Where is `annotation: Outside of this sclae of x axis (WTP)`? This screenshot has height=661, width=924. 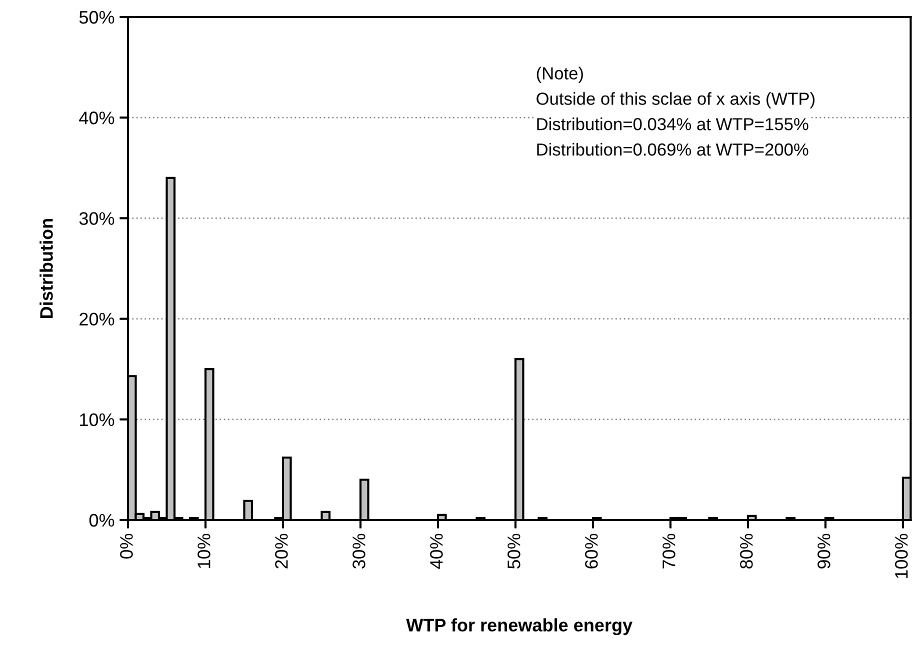 annotation: Outside of this sclae of x axis (WTP) is located at coordinates (675, 100).